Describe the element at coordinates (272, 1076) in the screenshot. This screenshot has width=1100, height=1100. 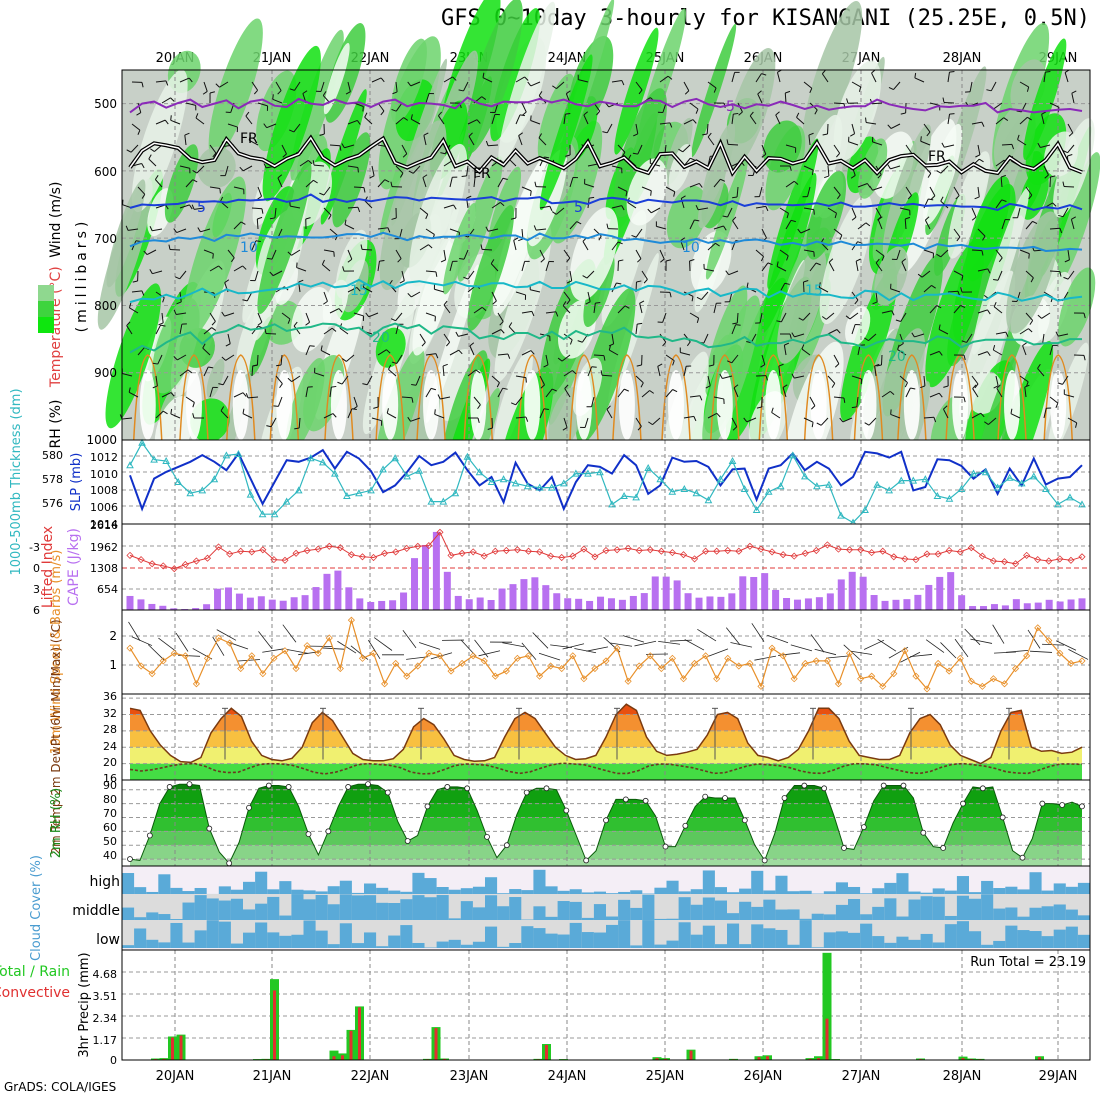
I see `bottom-tick-label: 21JAN` at that location.